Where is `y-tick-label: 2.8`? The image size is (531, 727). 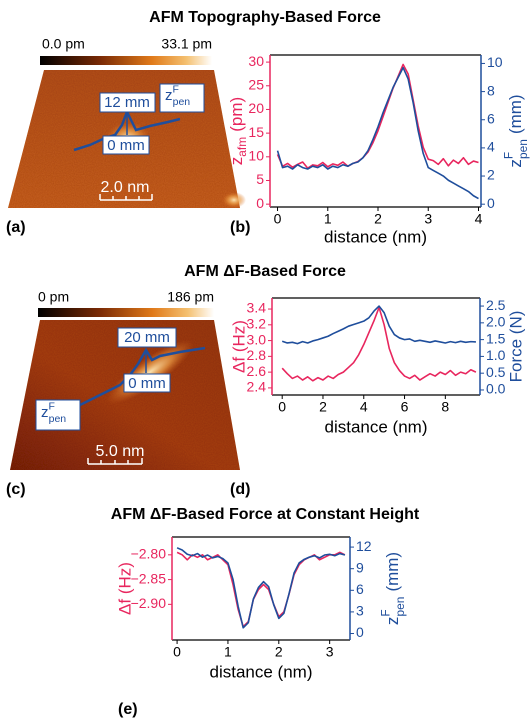 y-tick-label: 2.8 is located at coordinates (257, 355).